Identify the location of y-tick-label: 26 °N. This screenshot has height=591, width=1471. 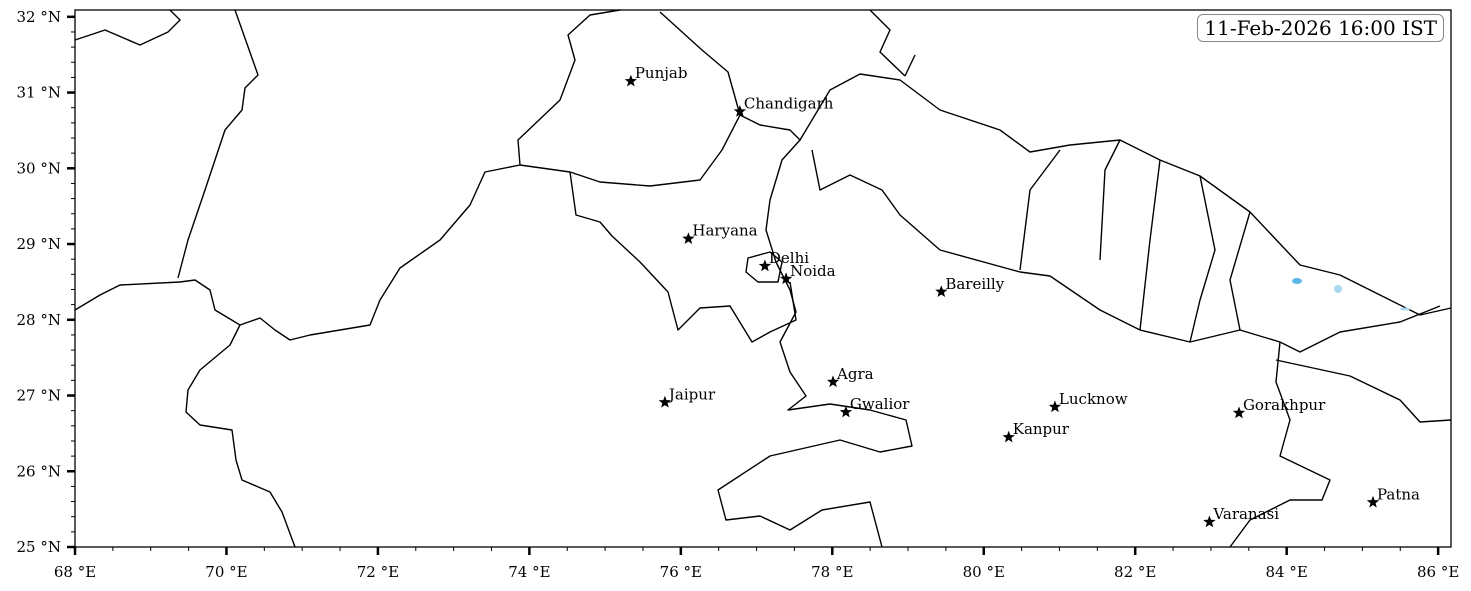
(39, 471).